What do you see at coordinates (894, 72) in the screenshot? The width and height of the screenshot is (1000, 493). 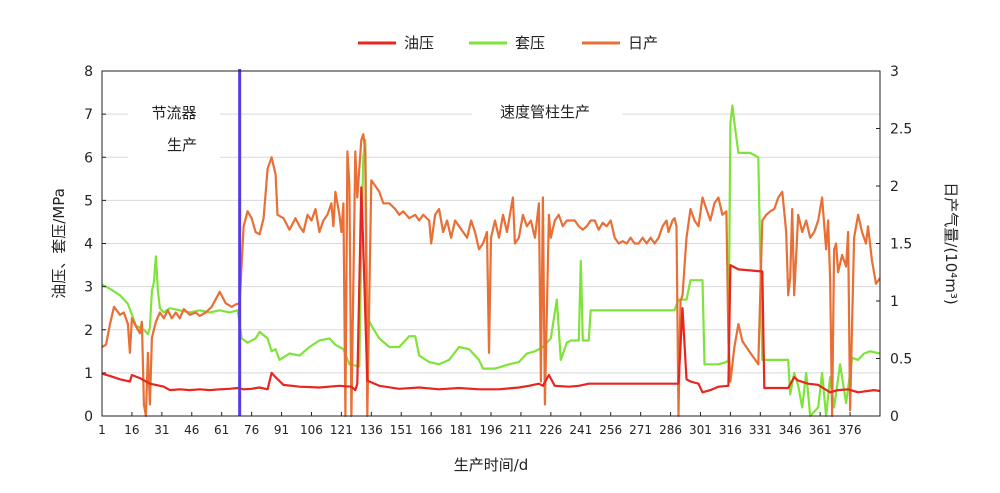 I see `y-right-tick-label: 3` at bounding box center [894, 72].